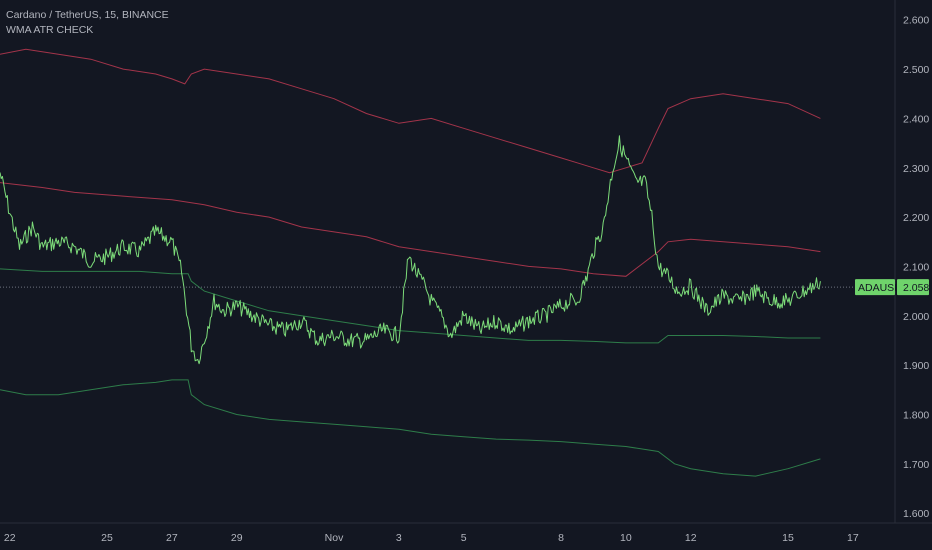  Describe the element at coordinates (916, 514) in the screenshot. I see `price-tick-label: 1.600` at that location.